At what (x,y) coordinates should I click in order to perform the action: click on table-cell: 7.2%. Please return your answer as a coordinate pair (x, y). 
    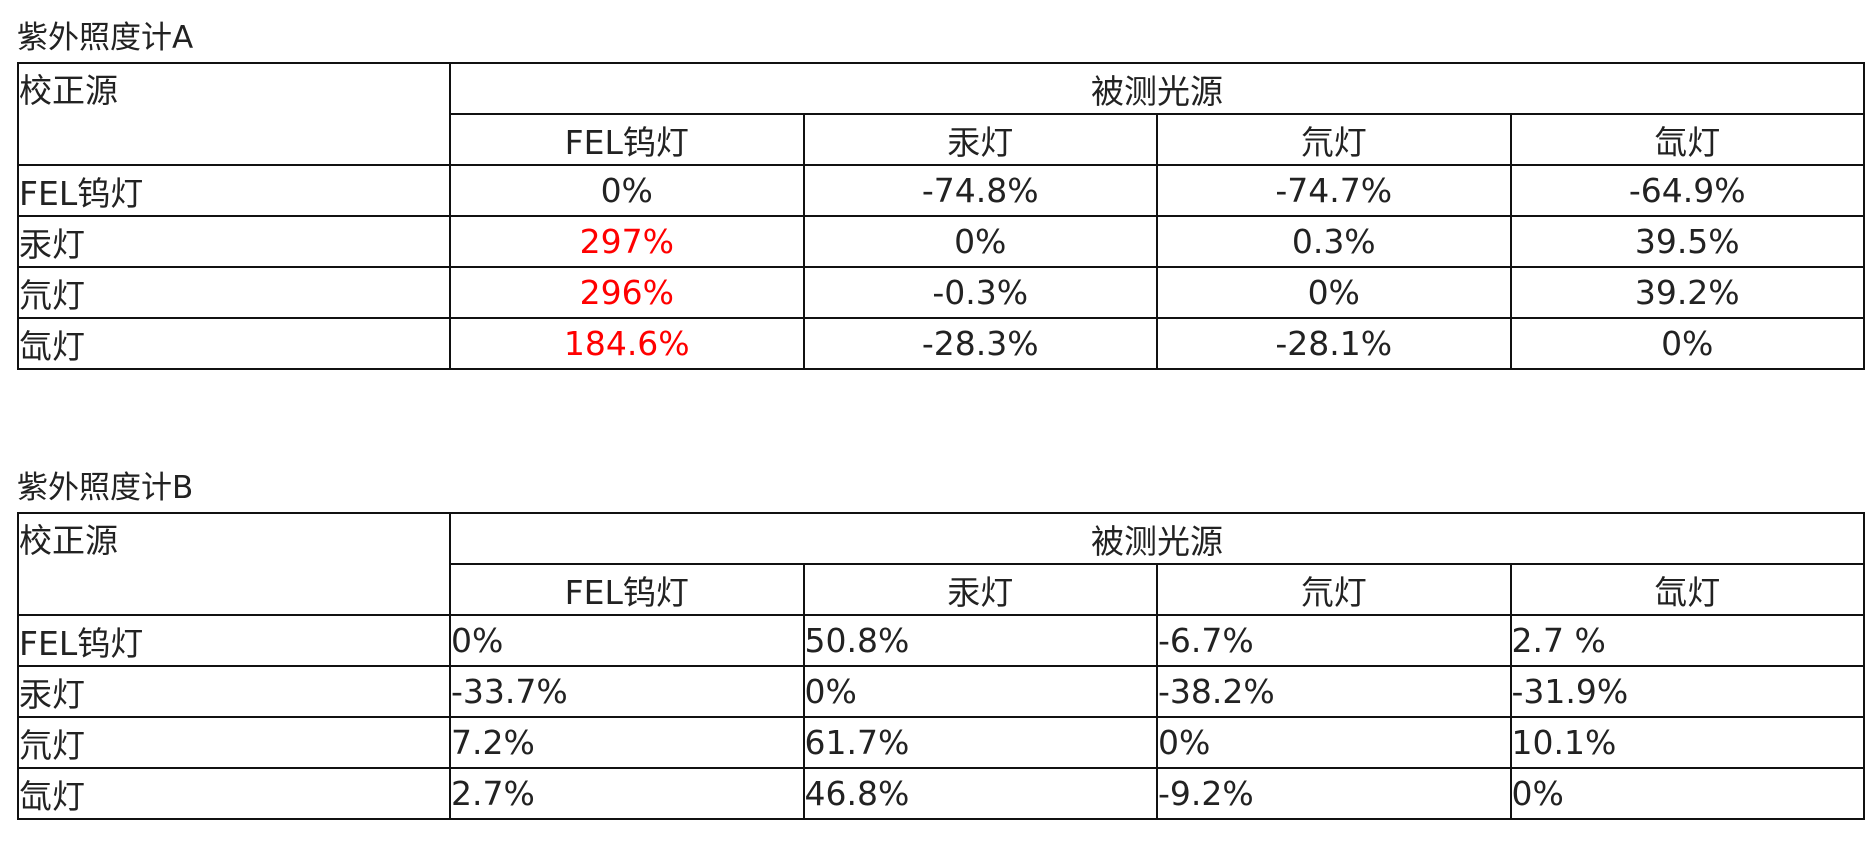
    Looking at the image, I should click on (627, 742).